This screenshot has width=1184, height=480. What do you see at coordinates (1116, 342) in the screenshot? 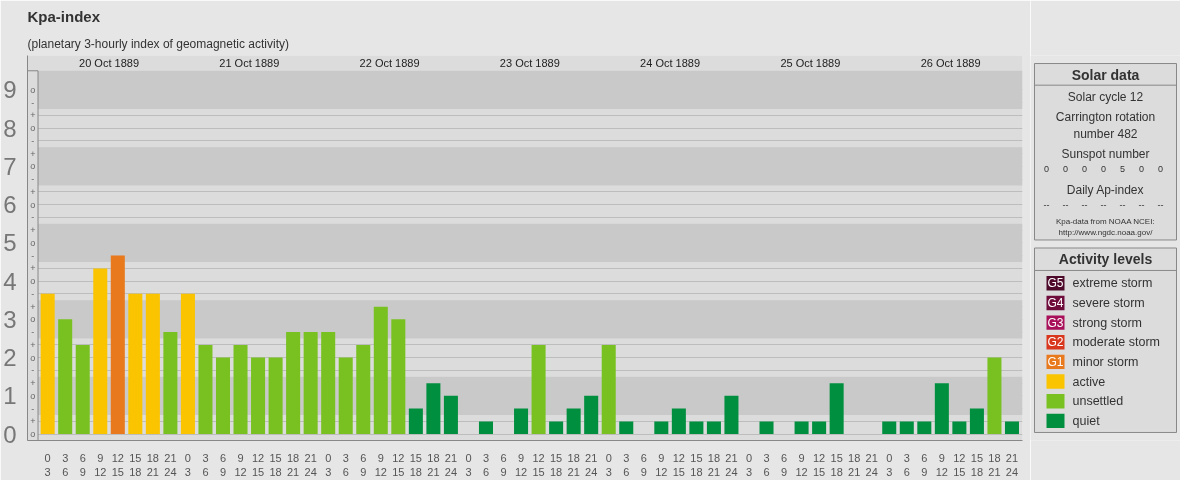
I see `legend-label: moderate storm` at bounding box center [1116, 342].